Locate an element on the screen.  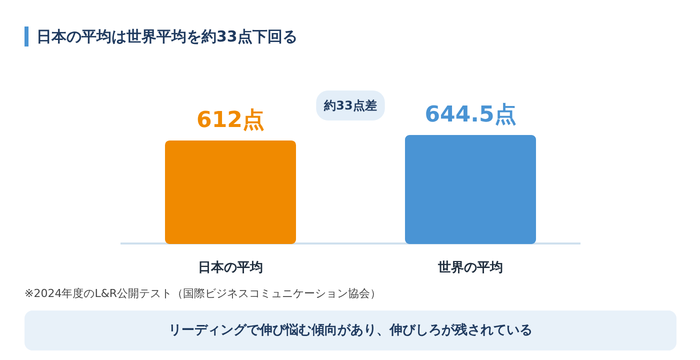
text: 約33点差 is located at coordinates (350, 105).